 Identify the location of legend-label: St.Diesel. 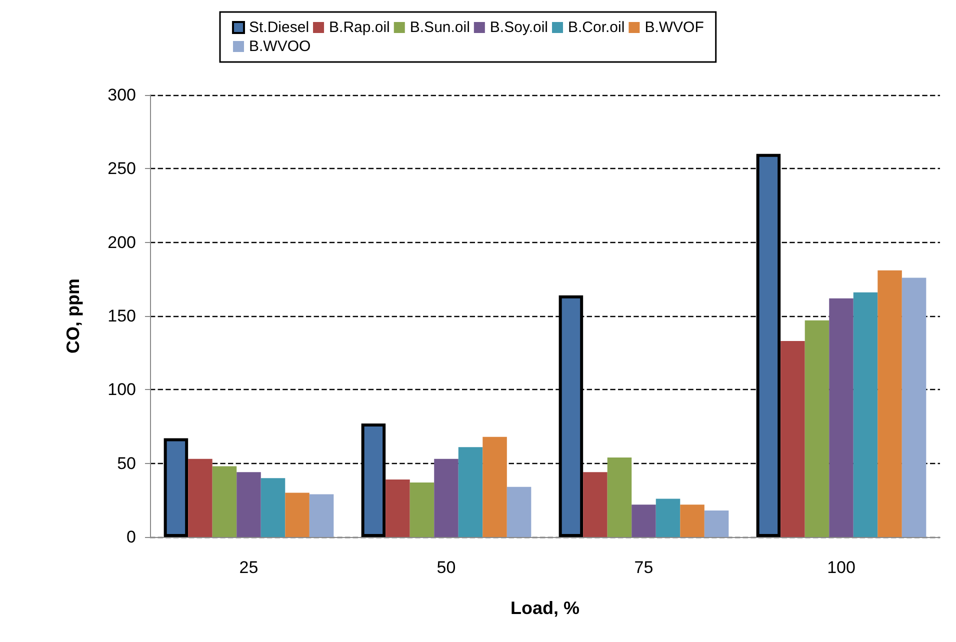
(279, 27).